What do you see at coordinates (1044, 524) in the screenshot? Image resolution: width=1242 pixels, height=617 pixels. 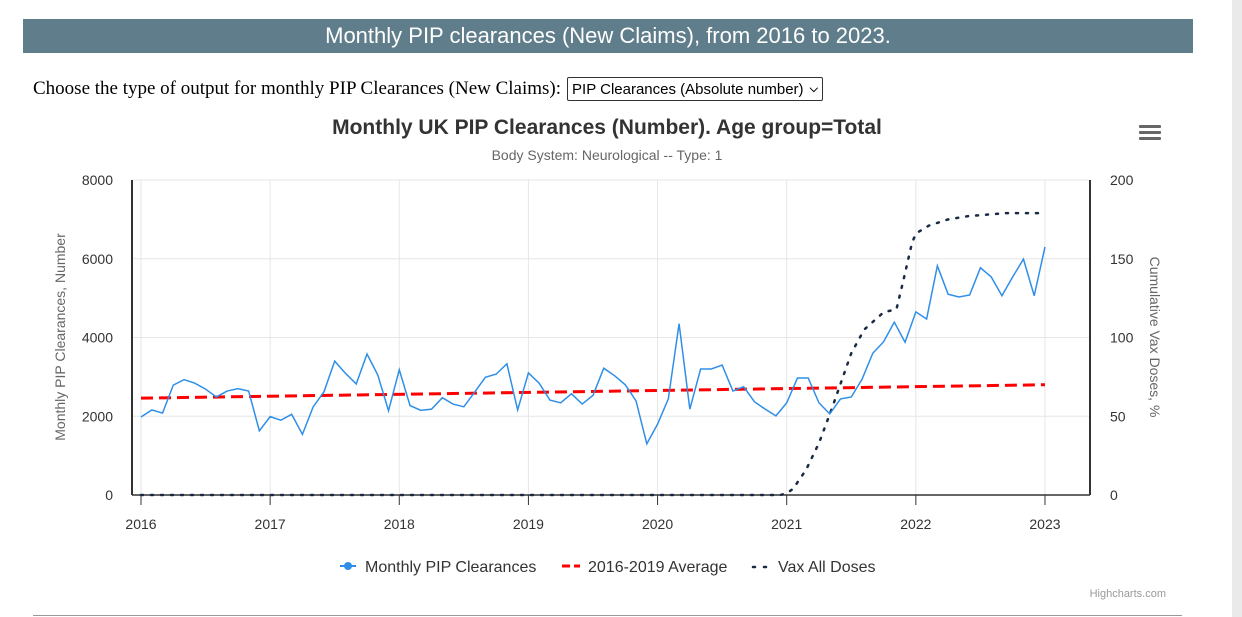 I see `x-tick-label: 2023` at bounding box center [1044, 524].